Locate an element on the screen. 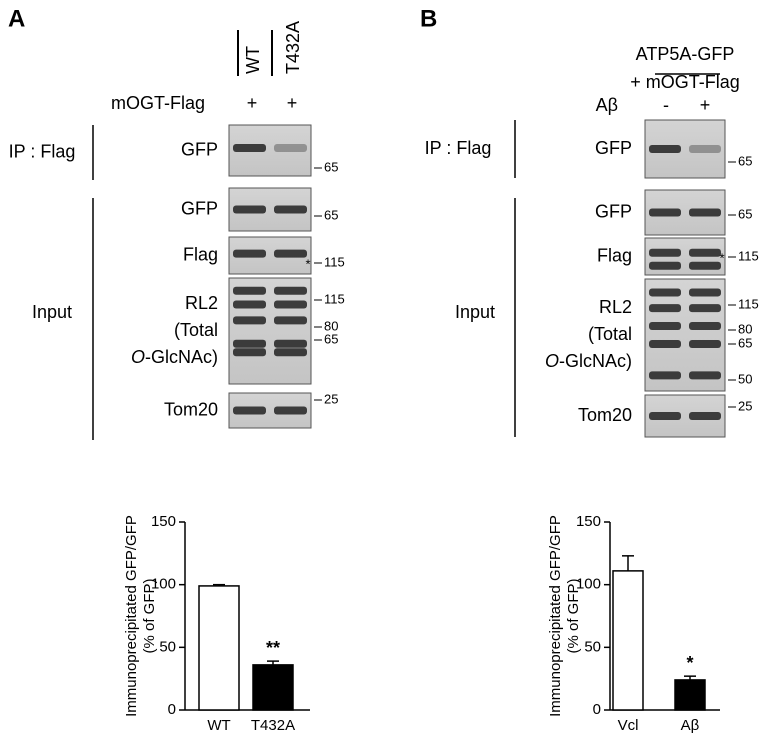  significance: * is located at coordinates (689, 663).